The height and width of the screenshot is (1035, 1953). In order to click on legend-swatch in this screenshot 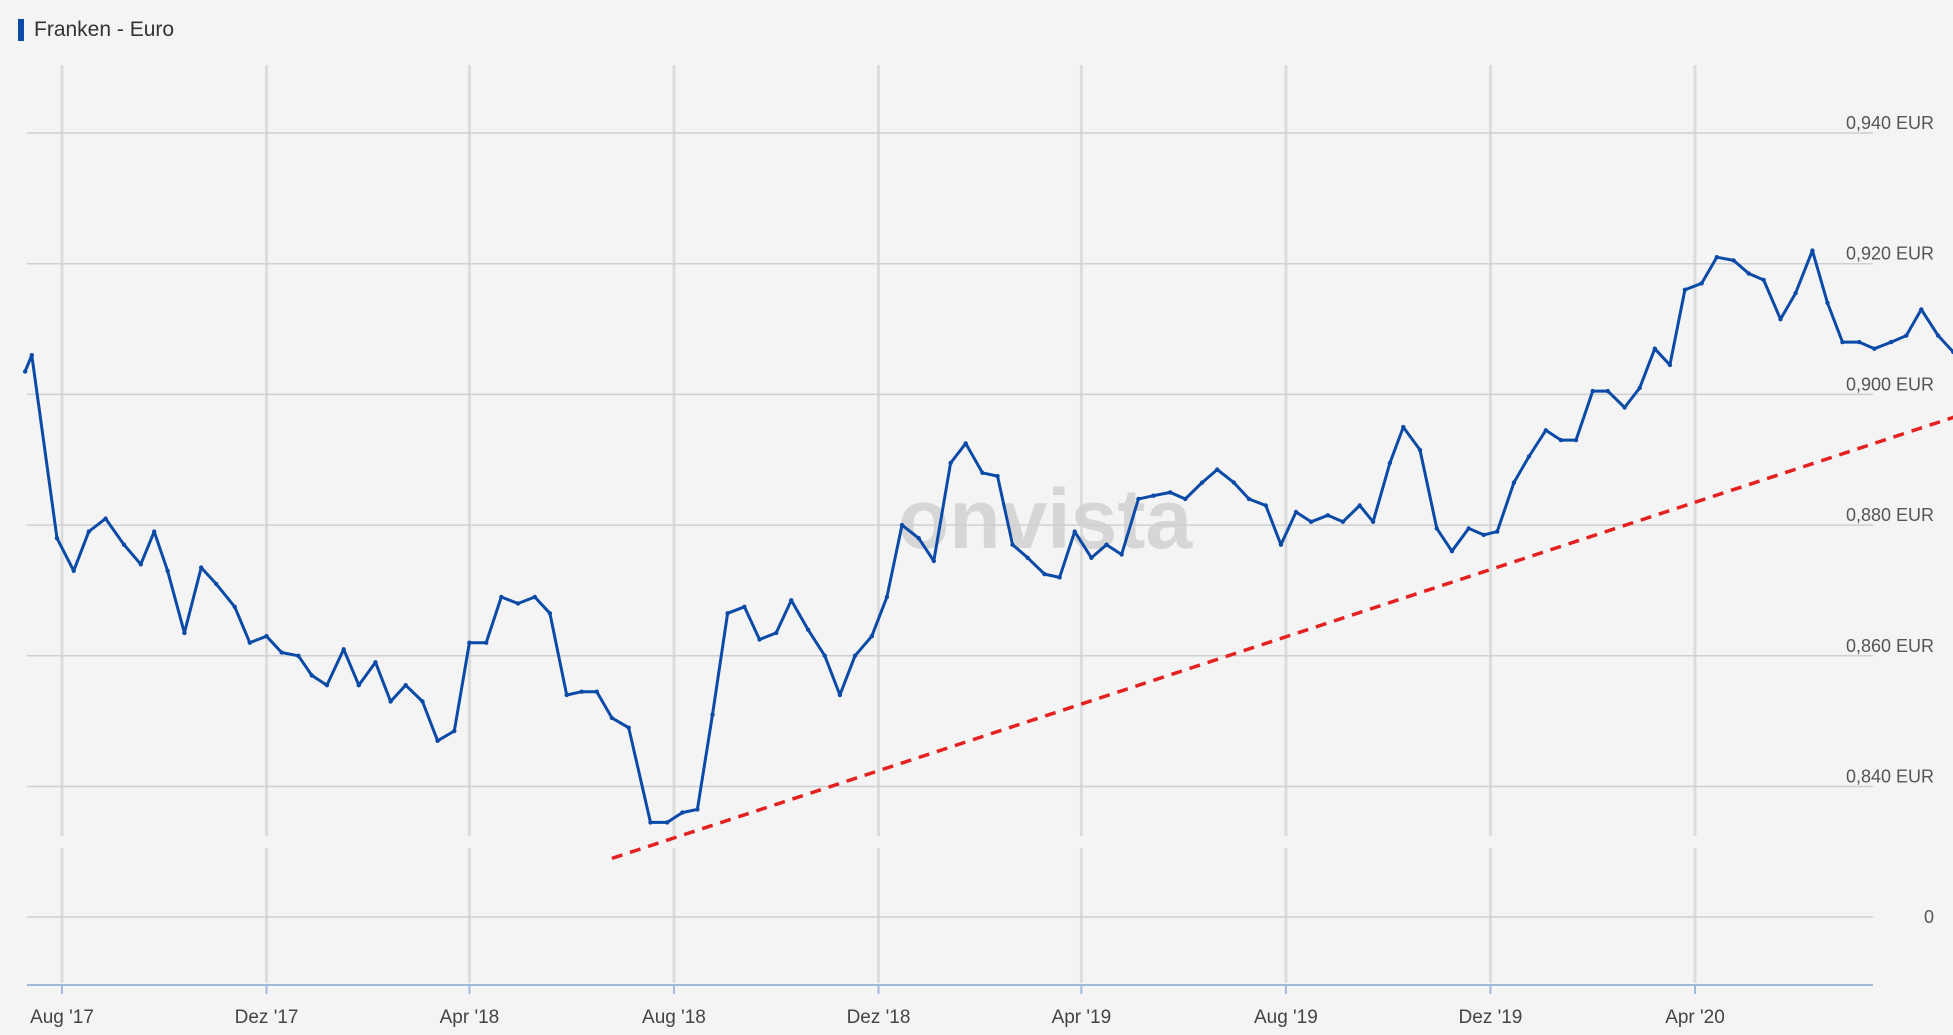, I will do `click(21, 30)`.